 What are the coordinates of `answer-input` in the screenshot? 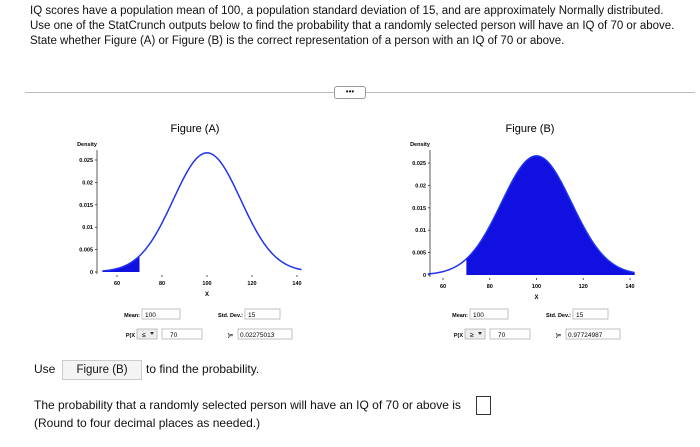 It's located at (483, 405).